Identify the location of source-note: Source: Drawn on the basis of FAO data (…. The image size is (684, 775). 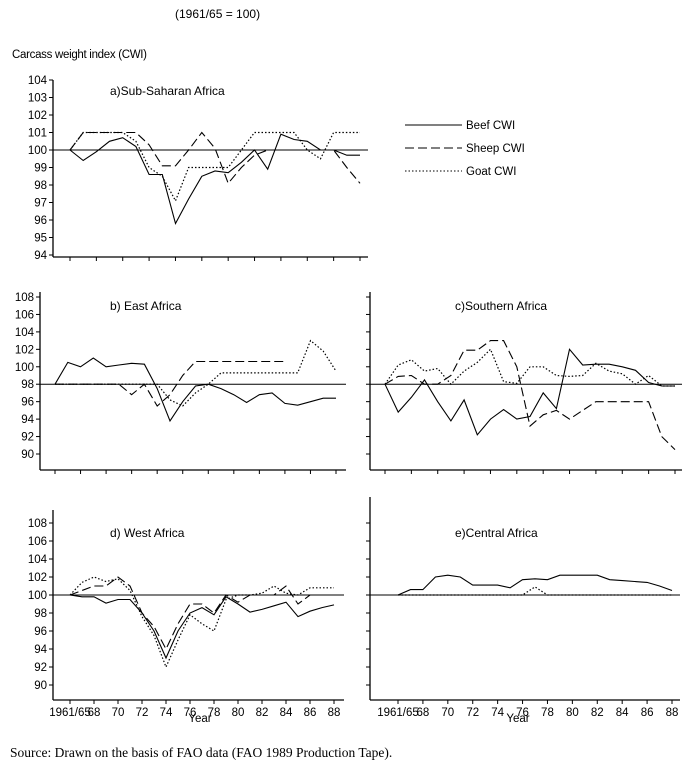
(201, 752).